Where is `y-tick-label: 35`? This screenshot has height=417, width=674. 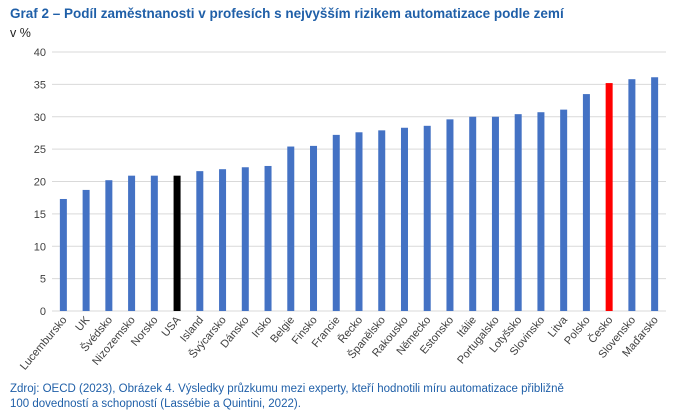
y-tick-label: 35 is located at coordinates (40, 85).